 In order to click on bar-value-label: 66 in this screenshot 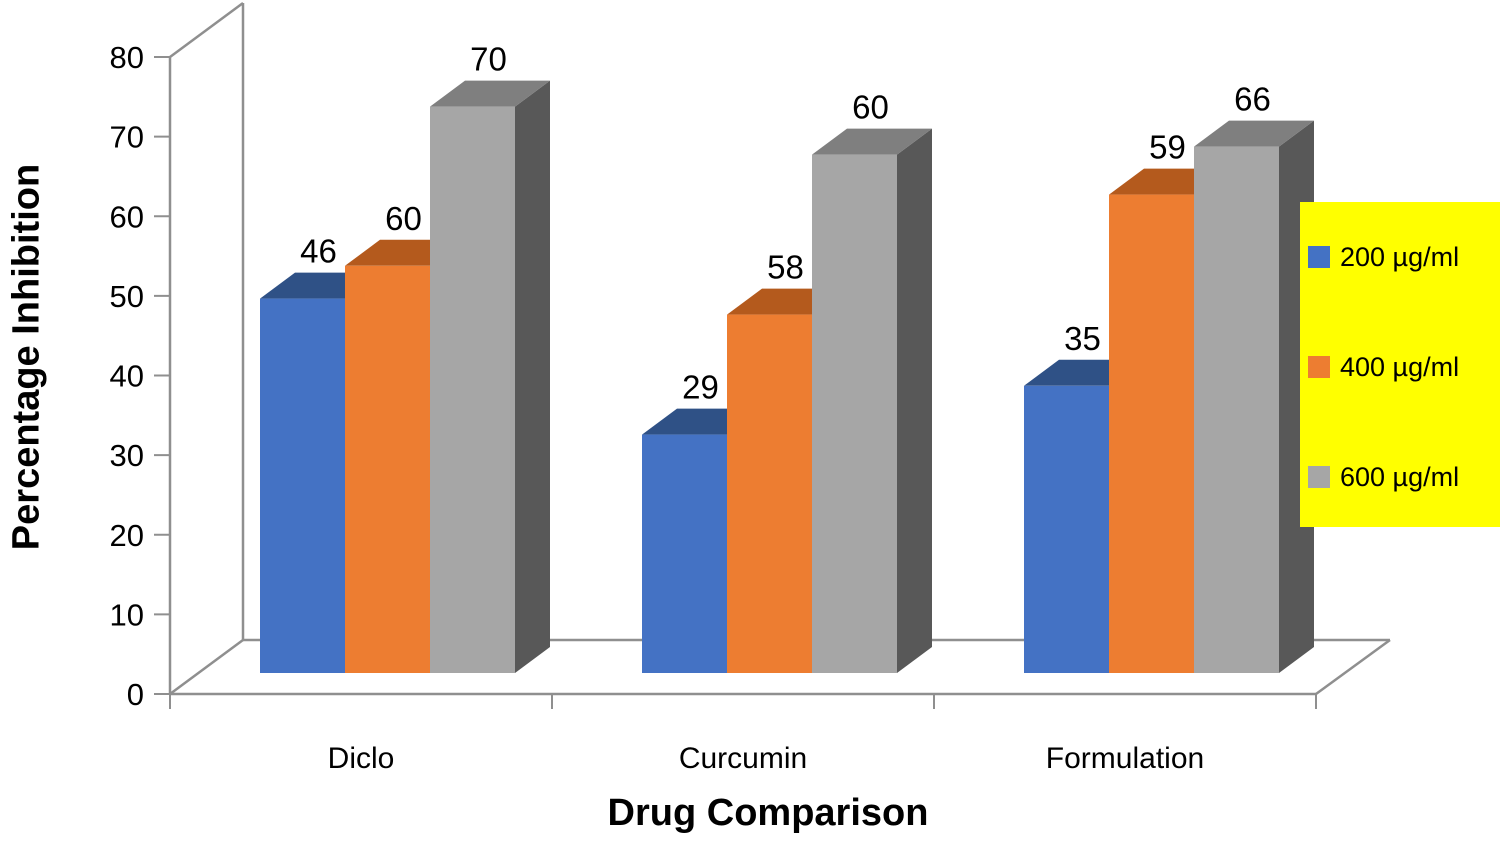, I will do `click(1252, 99)`.